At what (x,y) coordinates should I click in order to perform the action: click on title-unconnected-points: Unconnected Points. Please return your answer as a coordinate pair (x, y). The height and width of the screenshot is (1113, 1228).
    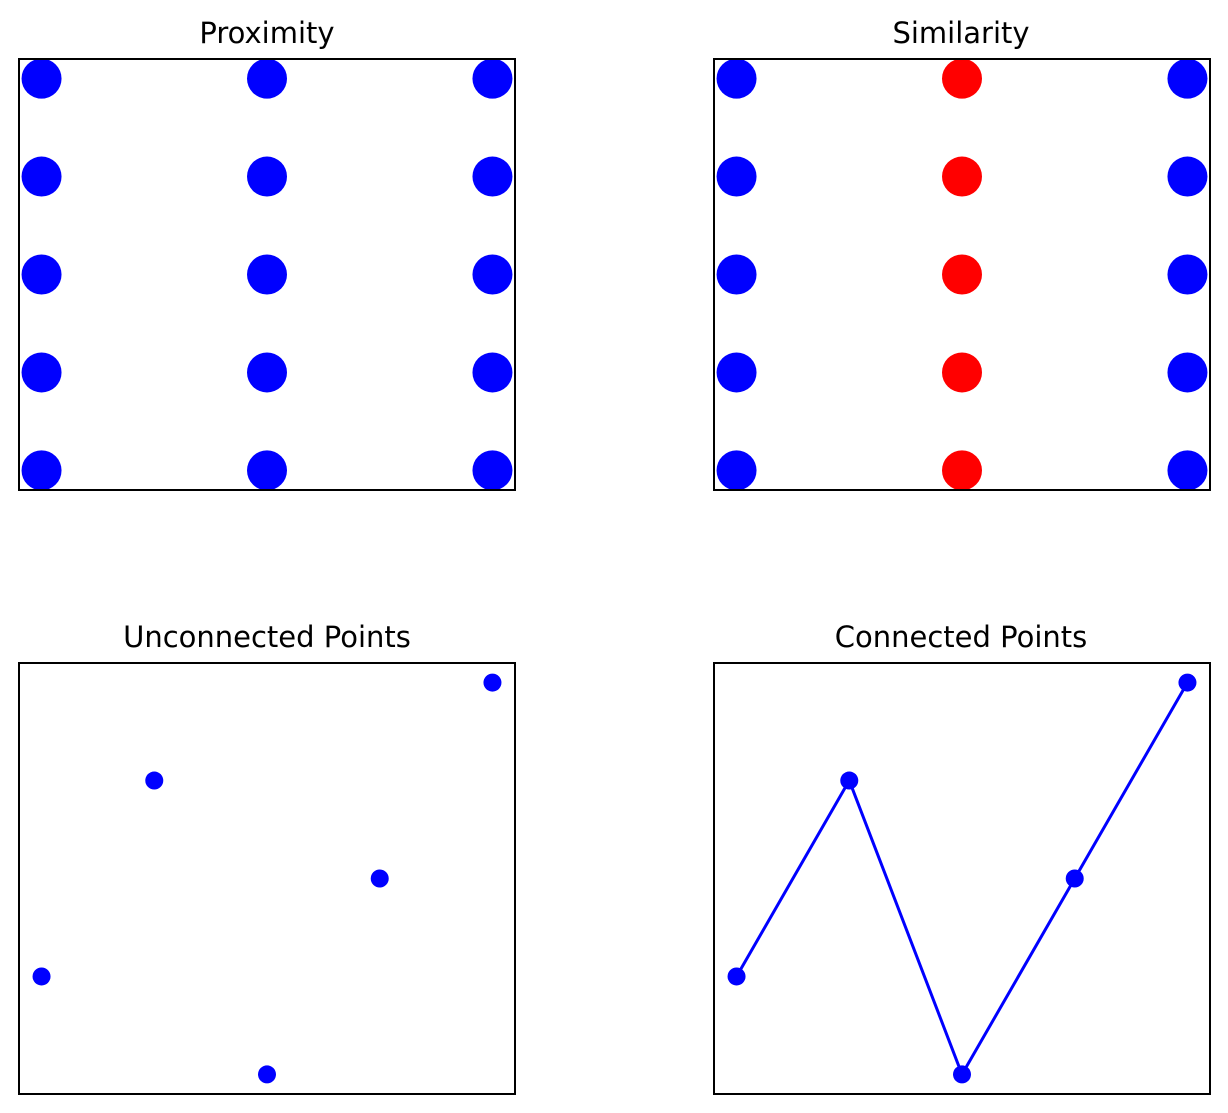
    Looking at the image, I should click on (267, 637).